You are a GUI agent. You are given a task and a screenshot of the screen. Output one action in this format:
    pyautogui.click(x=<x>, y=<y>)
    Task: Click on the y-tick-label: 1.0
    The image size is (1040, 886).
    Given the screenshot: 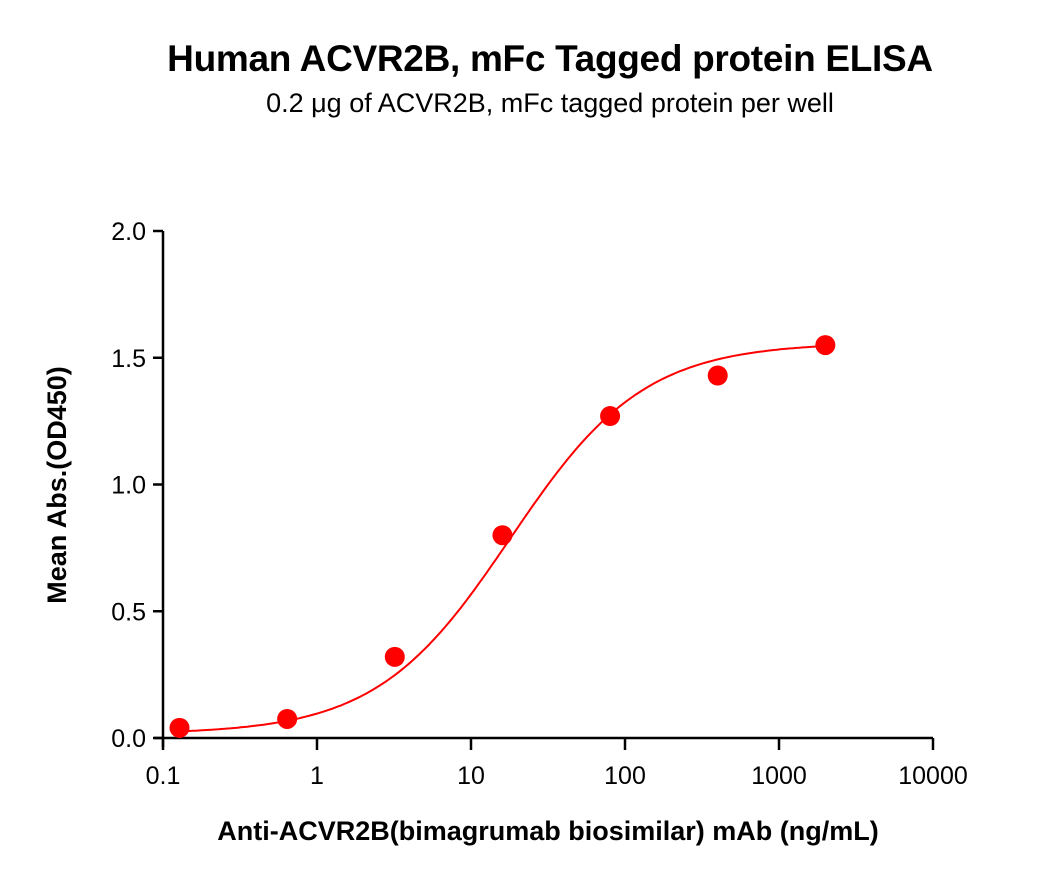 What is the action you would take?
    pyautogui.click(x=128, y=486)
    